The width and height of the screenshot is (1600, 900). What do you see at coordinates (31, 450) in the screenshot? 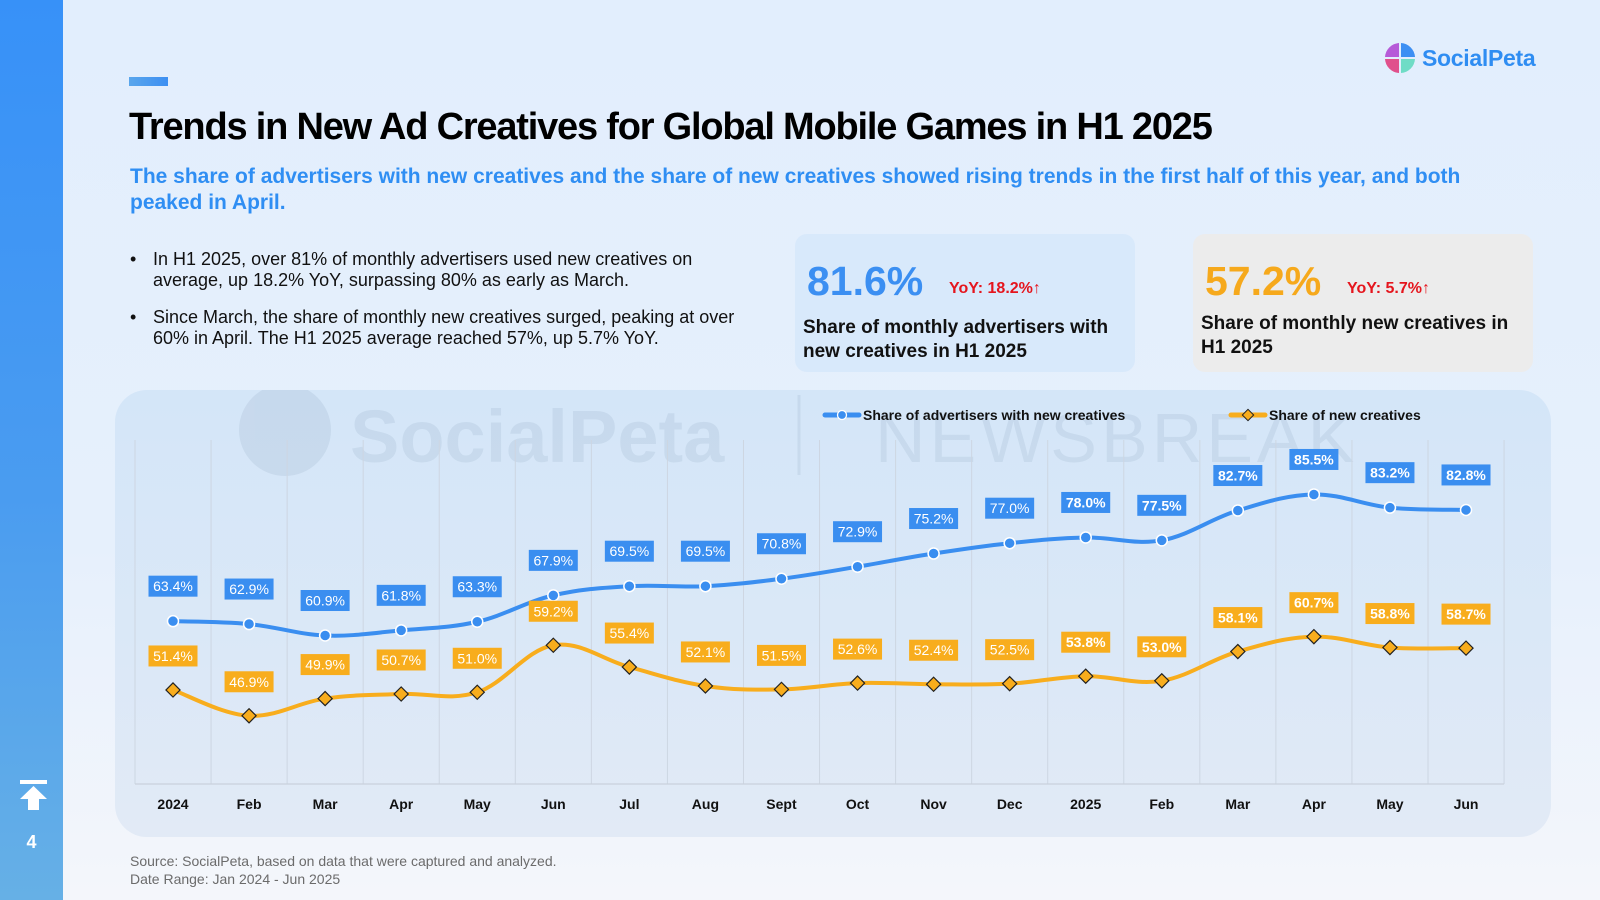
I see `sidebar: 4` at bounding box center [31, 450].